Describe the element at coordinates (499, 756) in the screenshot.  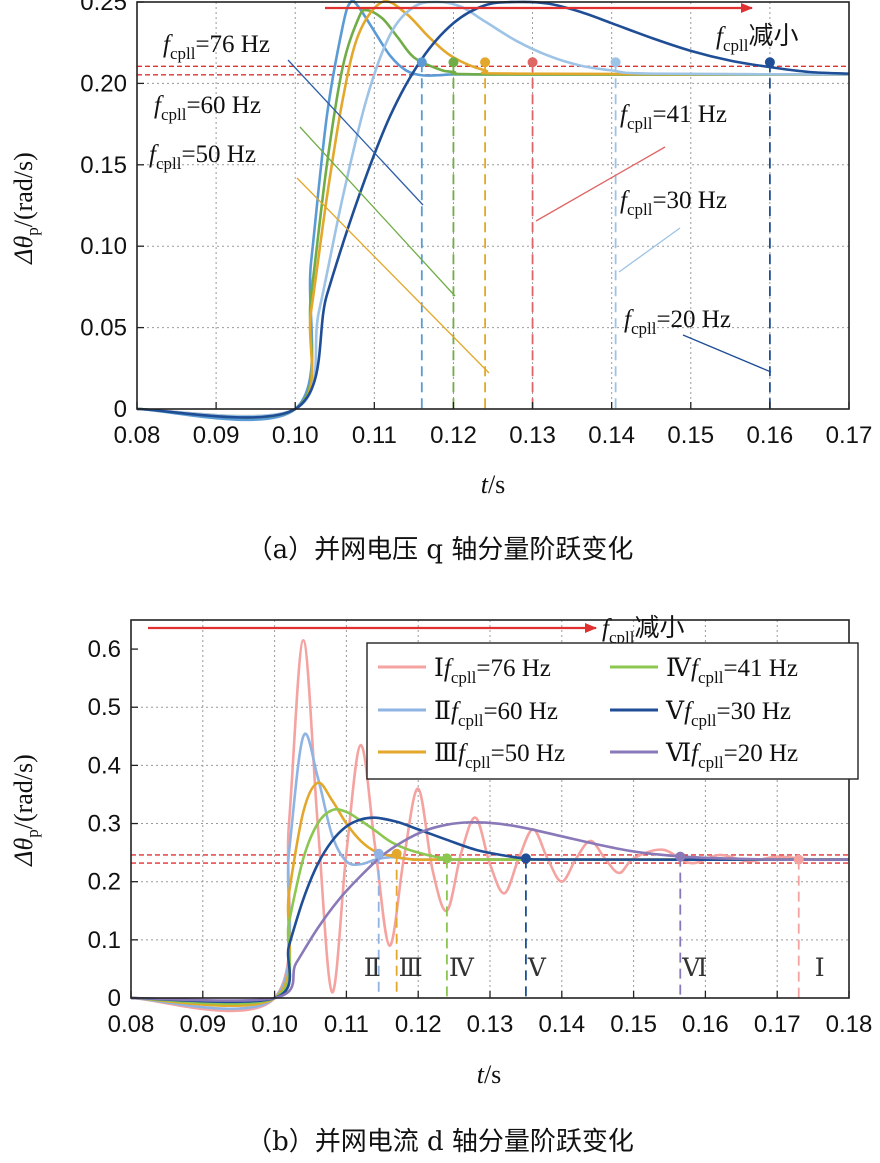
I see `legend-label-2: Ⅲfcpll=50 Hz` at that location.